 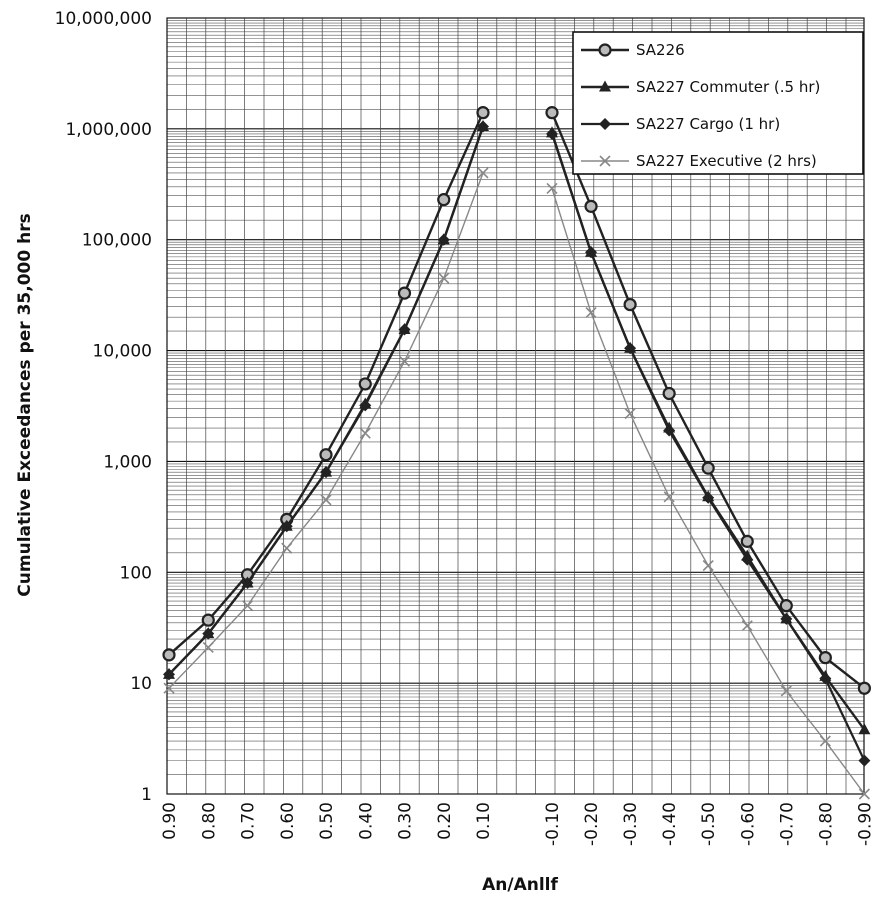 What do you see at coordinates (25, 404) in the screenshot?
I see `y-axis-title: Cumulative Exceedances per 35,000 hrs` at bounding box center [25, 404].